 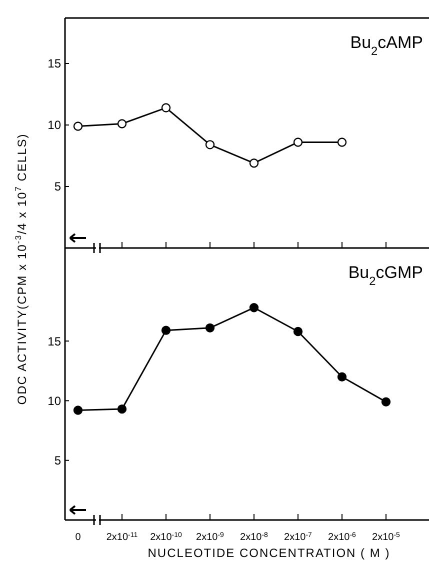 I want to click on x-tick-label: 2x10$^{-9}$, so click(x=210, y=537).